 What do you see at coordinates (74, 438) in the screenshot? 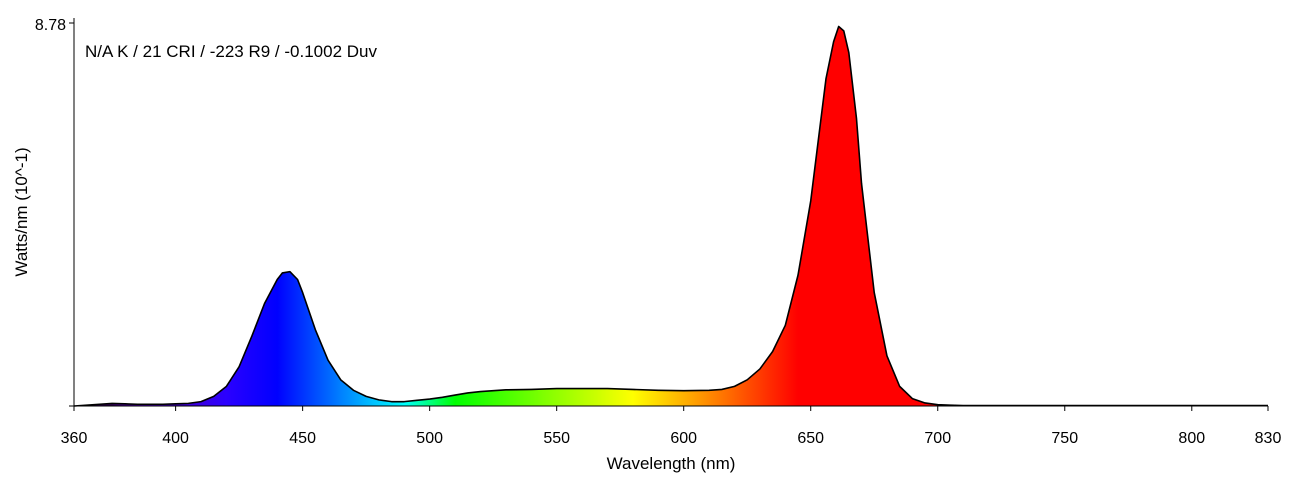
I see `x-tick-label: 360` at bounding box center [74, 438].